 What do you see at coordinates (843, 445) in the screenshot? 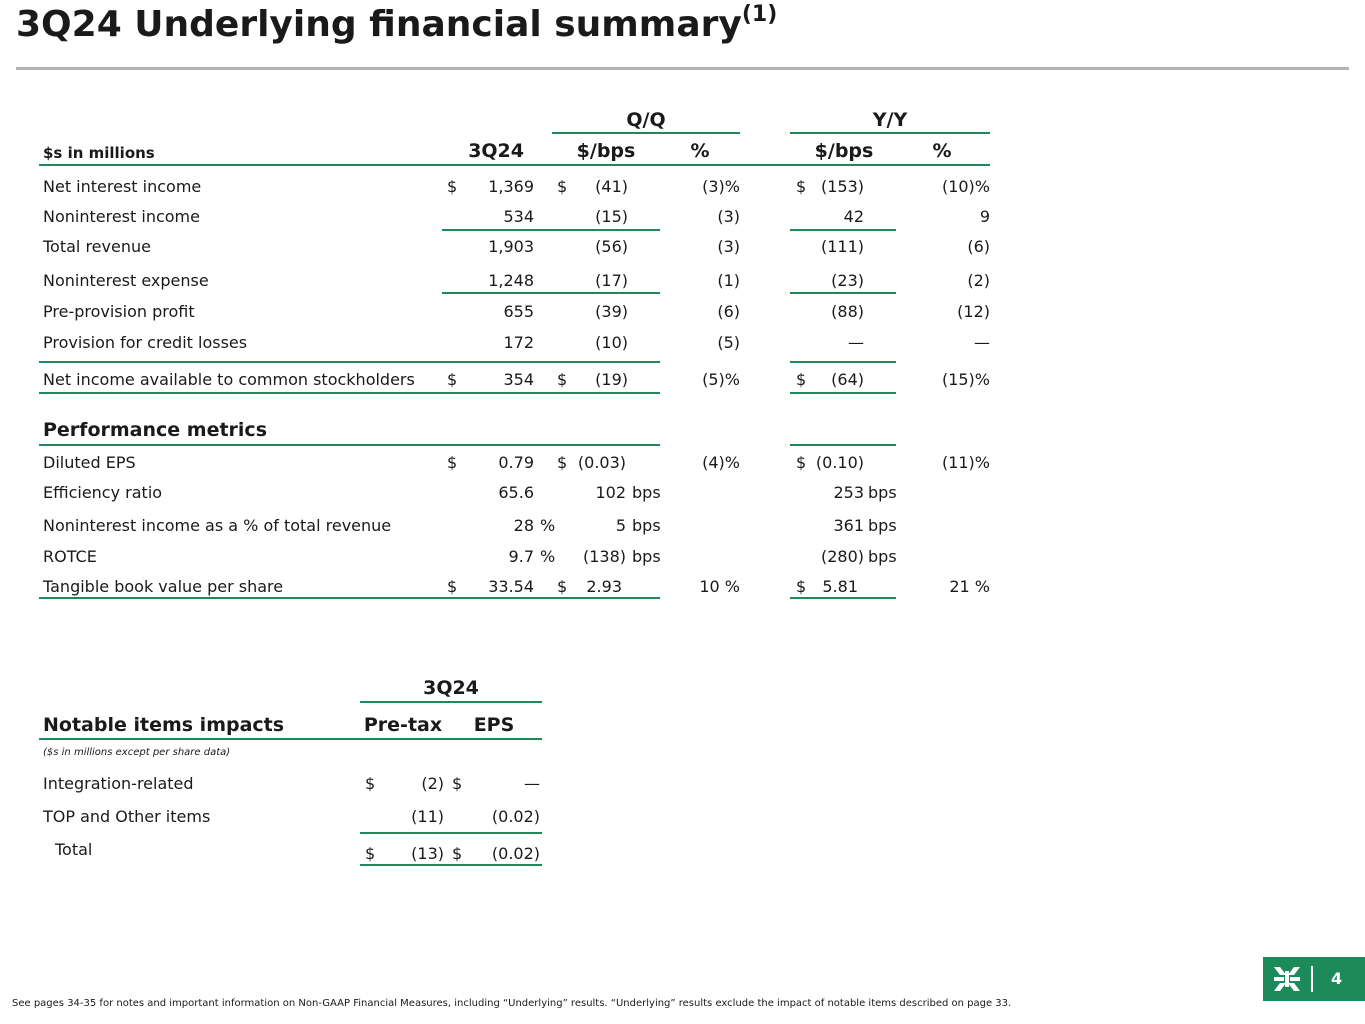
I see `performance-header-rule` at bounding box center [843, 445].